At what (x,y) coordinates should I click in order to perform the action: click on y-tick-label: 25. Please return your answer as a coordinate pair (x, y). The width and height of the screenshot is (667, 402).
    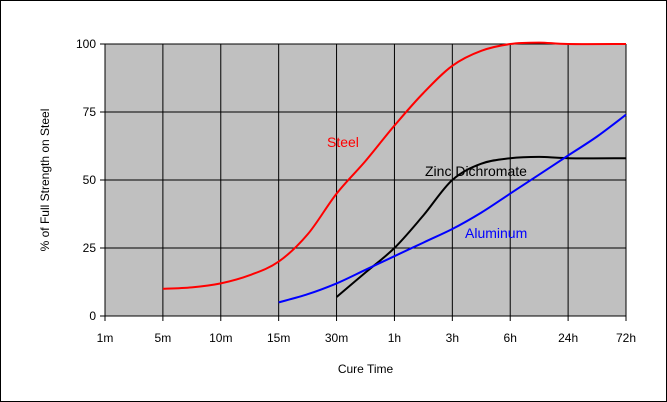
    Looking at the image, I should click on (90, 248).